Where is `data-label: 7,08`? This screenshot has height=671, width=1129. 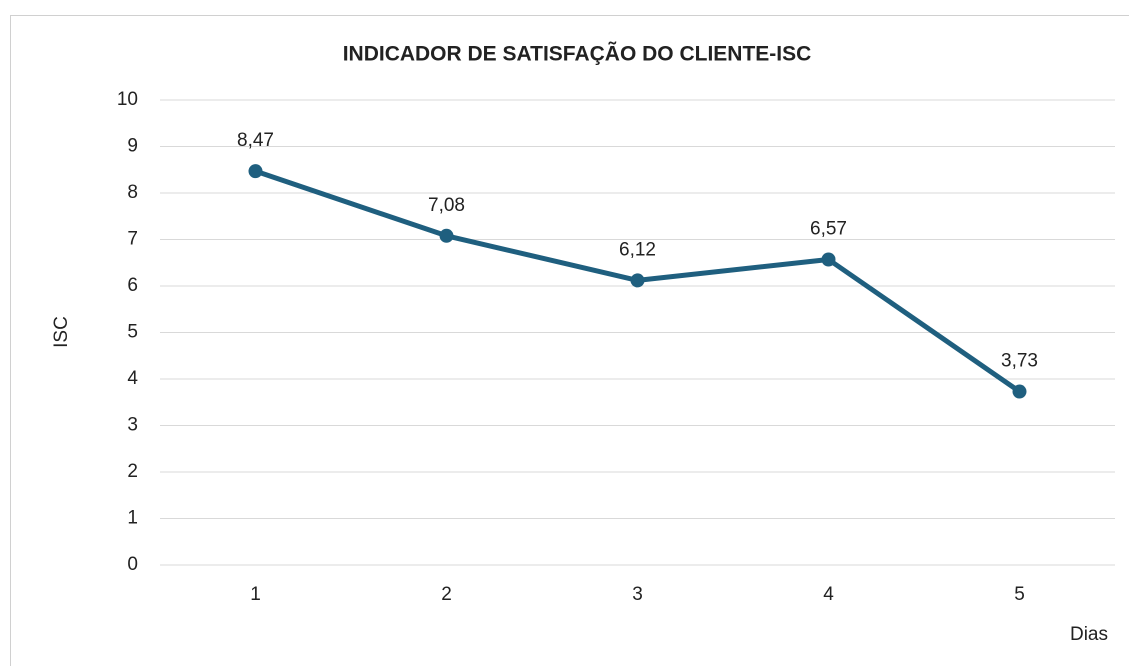
data-label: 7,08 is located at coordinates (446, 205).